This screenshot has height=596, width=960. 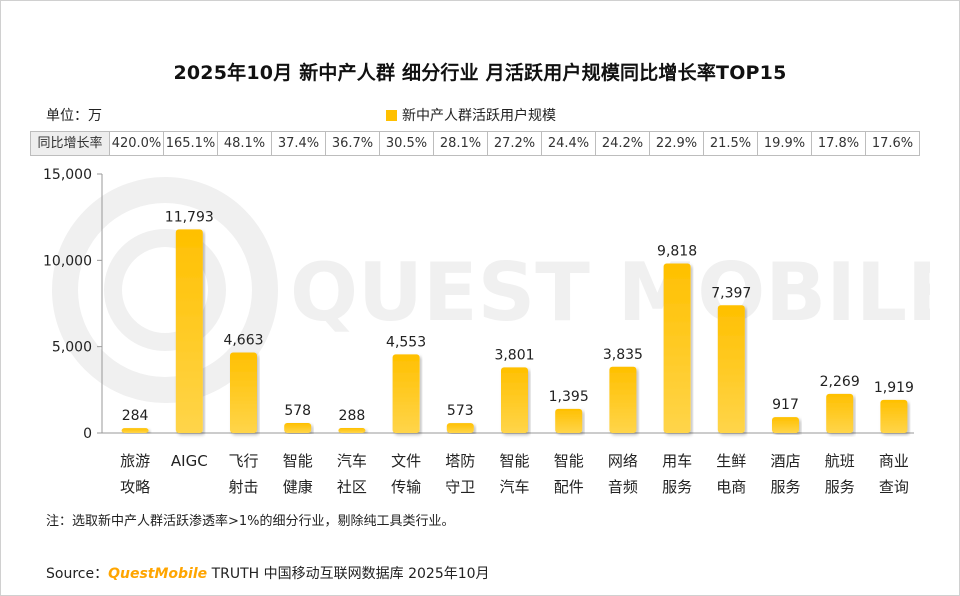 I want to click on legend: 新中产人群活跃用户规模, so click(x=471, y=115).